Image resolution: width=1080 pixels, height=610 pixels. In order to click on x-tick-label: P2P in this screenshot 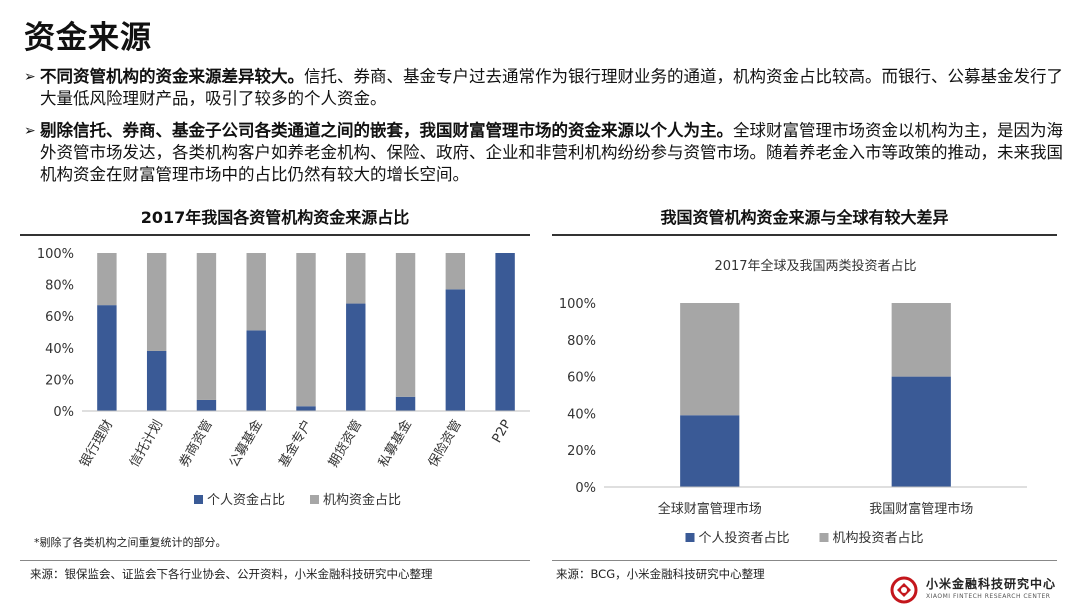, I will do `click(502, 431)`.